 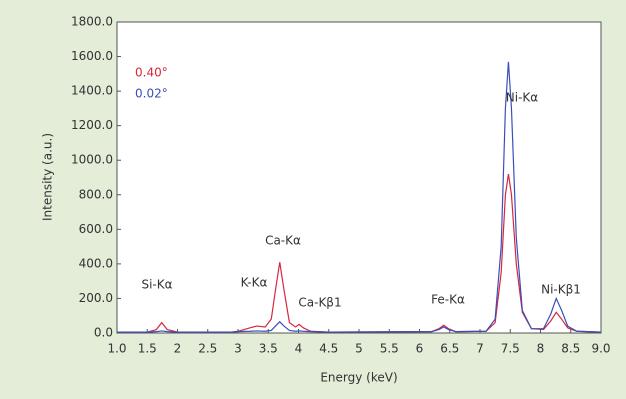 I want to click on y-axis-label: Intensity (a.u.), so click(x=48, y=177).